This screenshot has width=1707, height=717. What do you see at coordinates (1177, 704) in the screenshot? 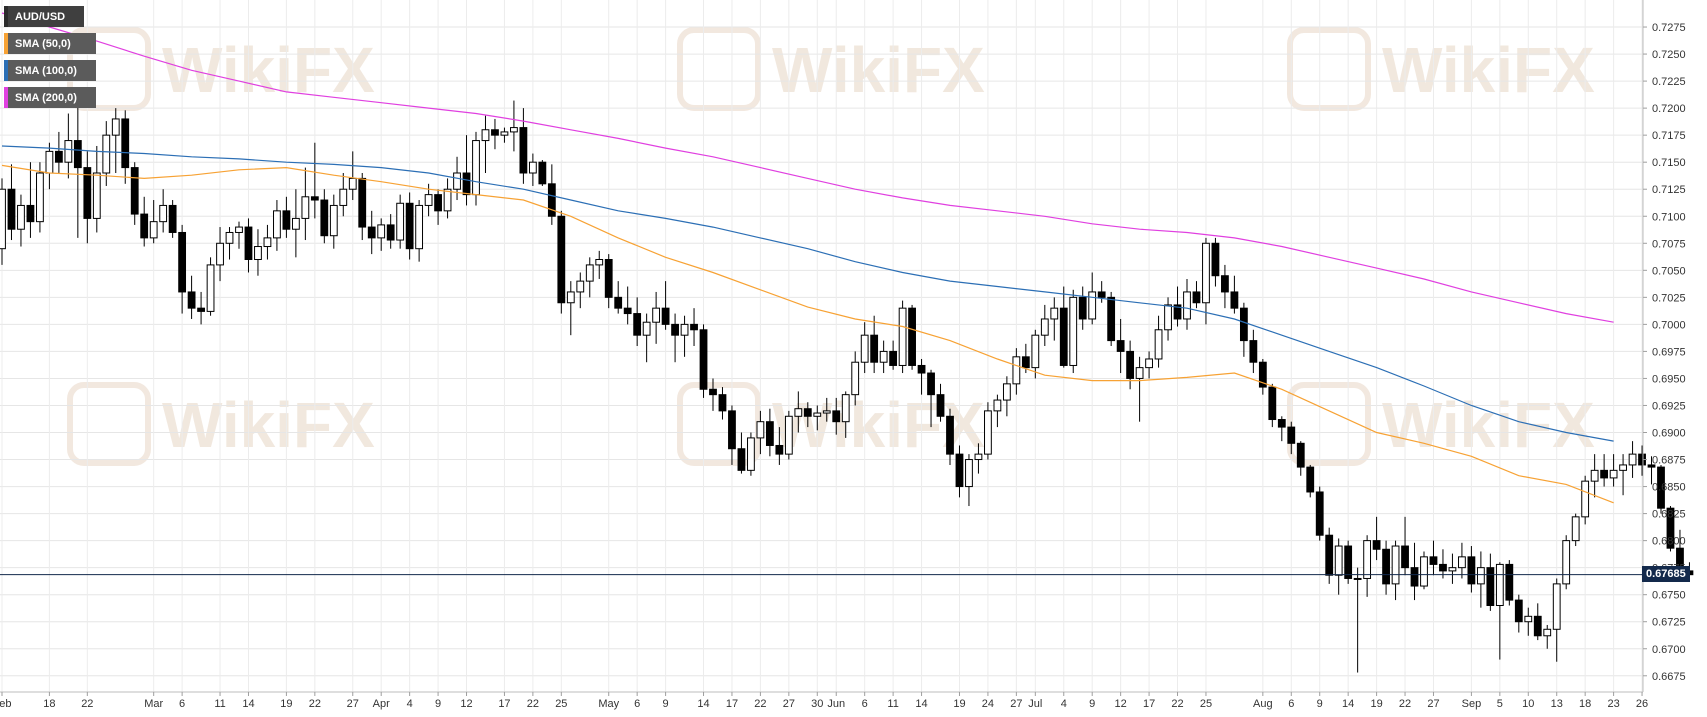
I see `time-tick-label: 22` at bounding box center [1177, 704].